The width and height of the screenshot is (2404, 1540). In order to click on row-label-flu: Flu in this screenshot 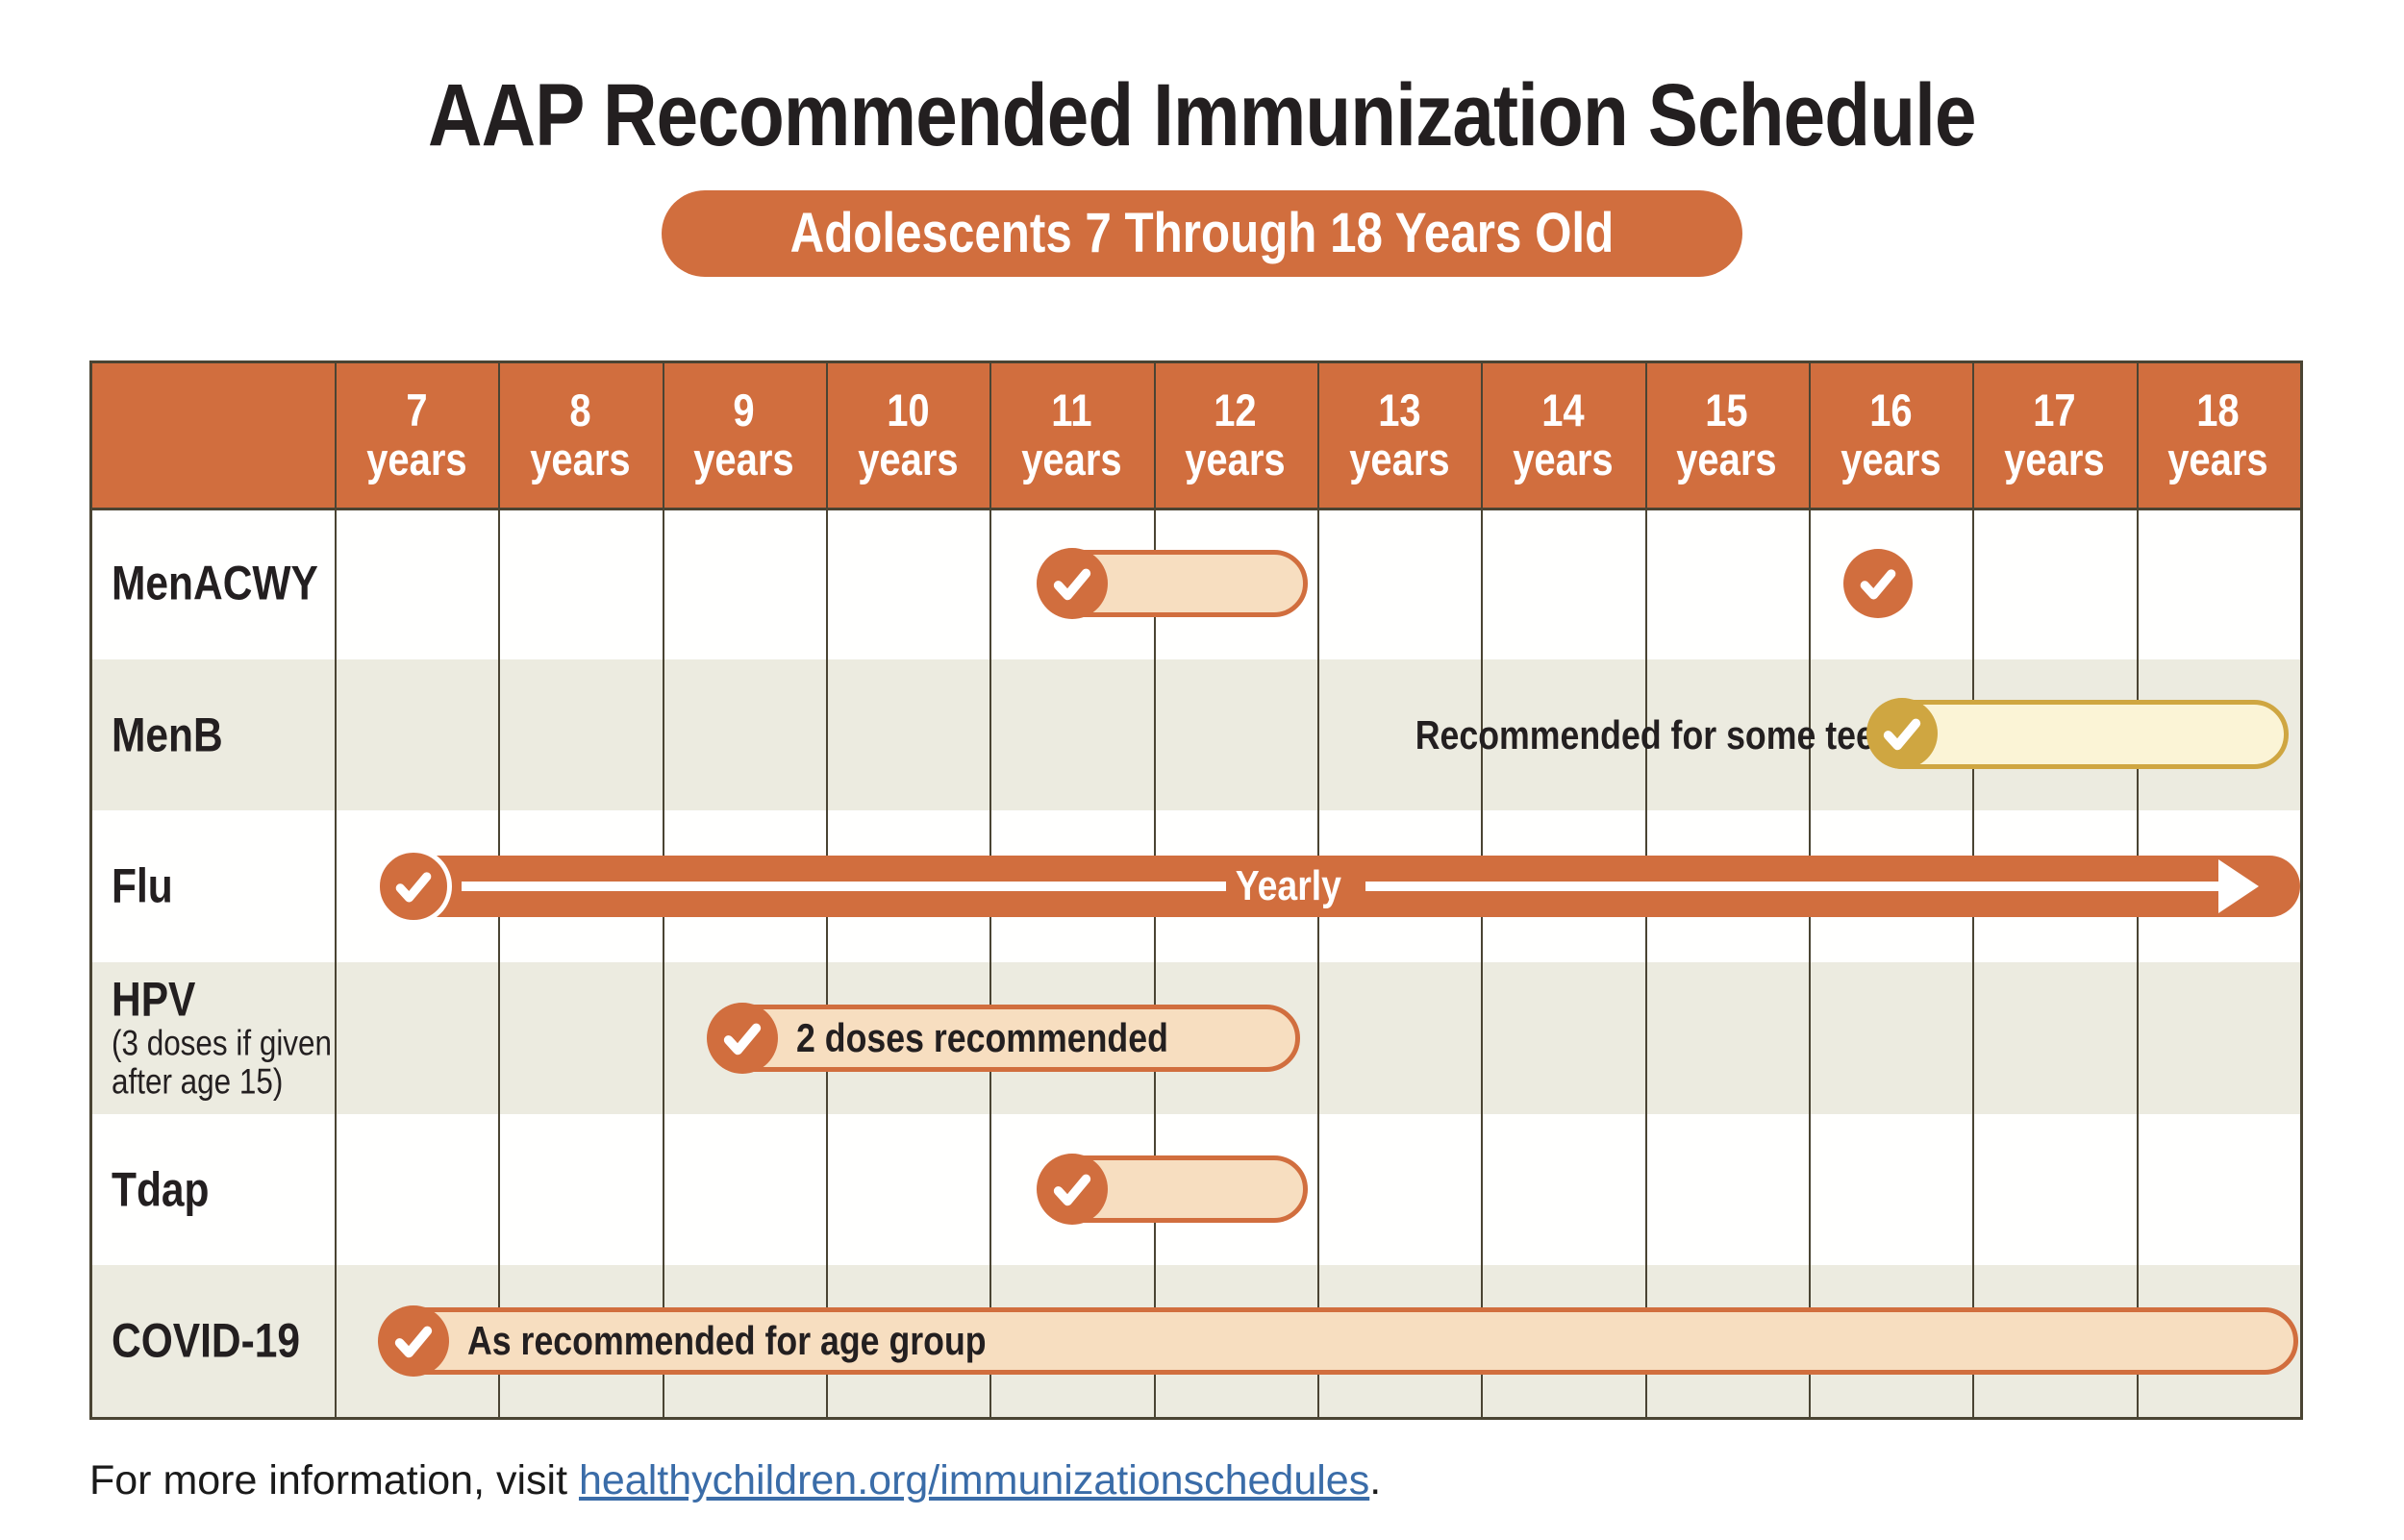, I will do `click(142, 885)`.